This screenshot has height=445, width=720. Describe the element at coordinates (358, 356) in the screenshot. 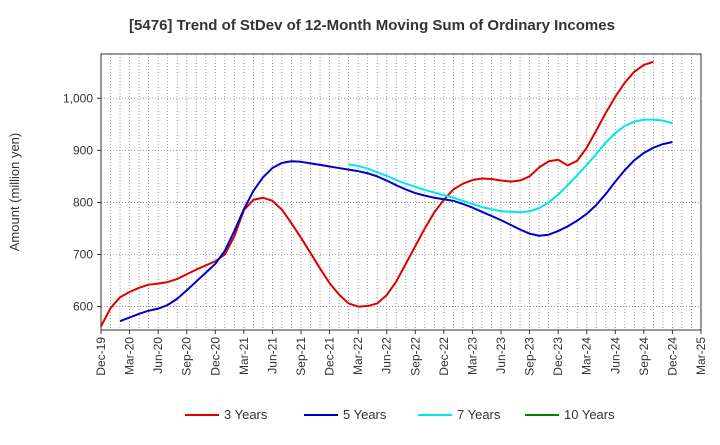

I see `x-tick-label: Mar-22` at that location.